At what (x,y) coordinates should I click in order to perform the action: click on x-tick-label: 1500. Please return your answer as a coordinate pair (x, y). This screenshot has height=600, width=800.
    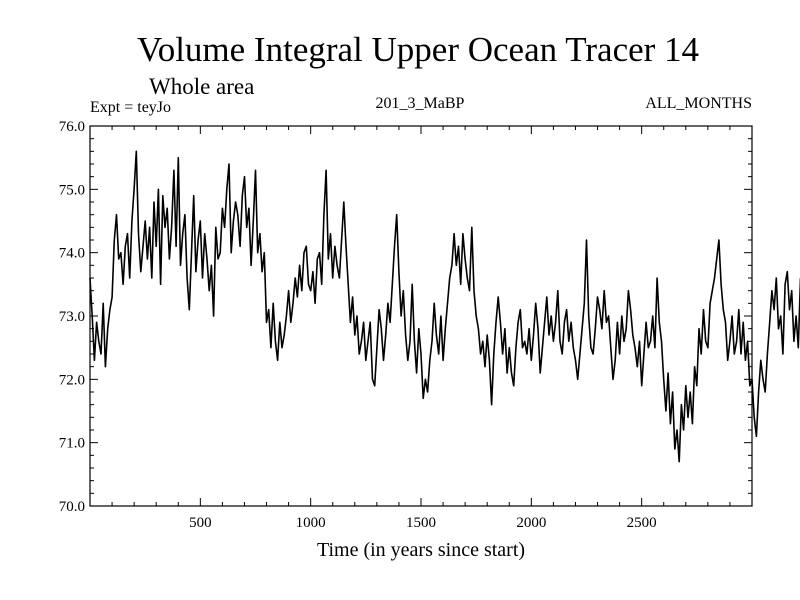
    Looking at the image, I should click on (421, 523).